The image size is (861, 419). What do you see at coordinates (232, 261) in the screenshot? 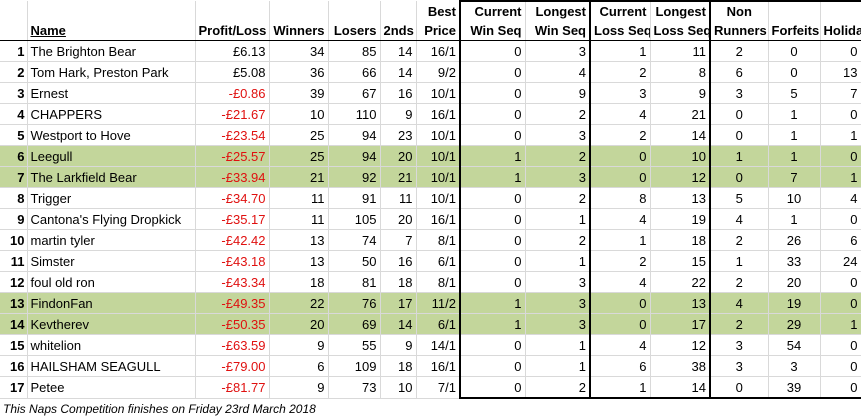
I see `cell-profit: -£43.18` at bounding box center [232, 261].